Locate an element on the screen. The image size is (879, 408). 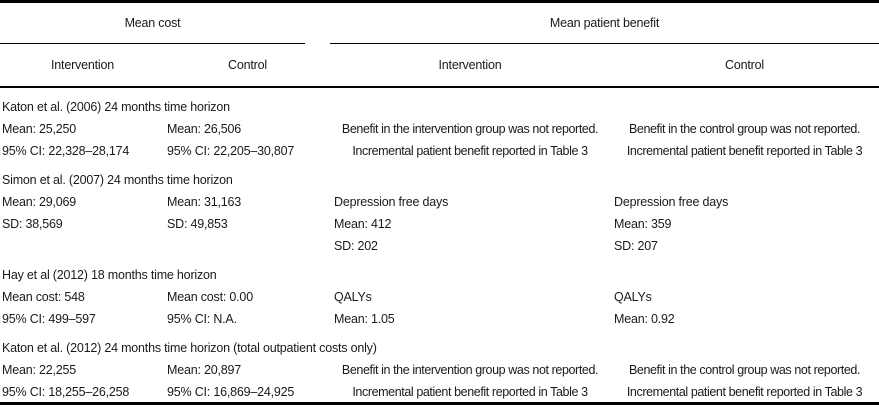
cell-line: Mean: 31,163 is located at coordinates (204, 202).